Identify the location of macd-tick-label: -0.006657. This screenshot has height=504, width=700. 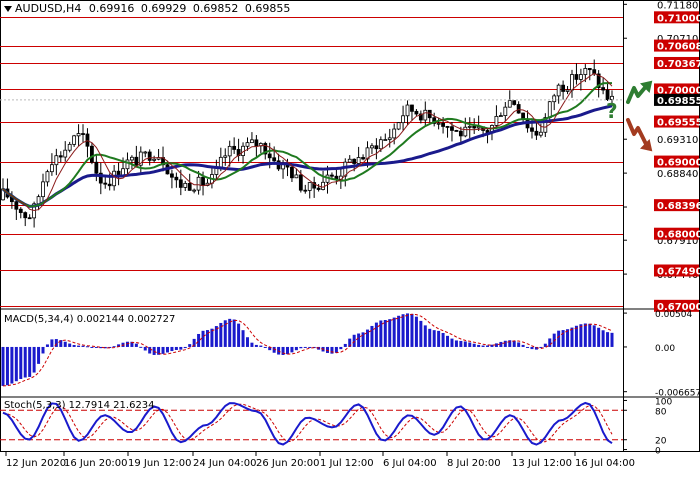
(677, 394).